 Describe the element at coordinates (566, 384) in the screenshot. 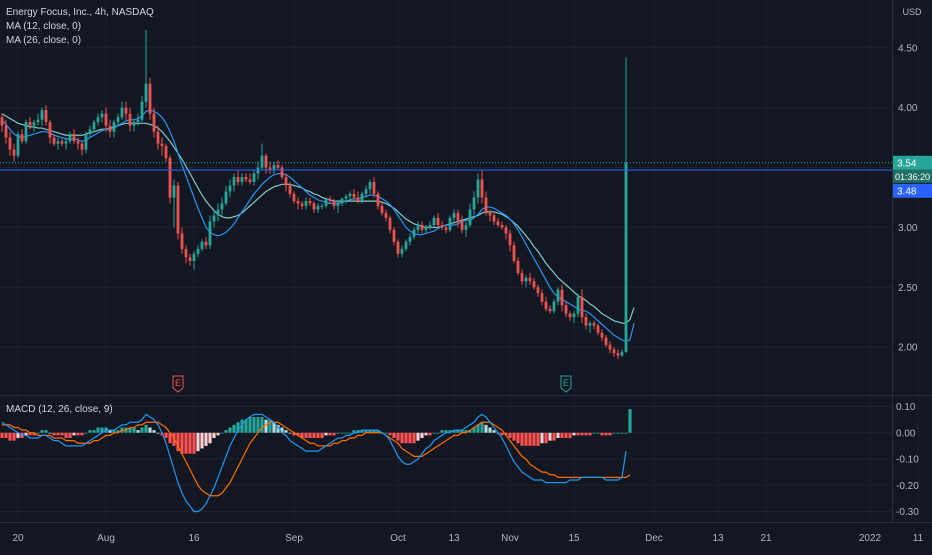

I see `earnings-marker` at that location.